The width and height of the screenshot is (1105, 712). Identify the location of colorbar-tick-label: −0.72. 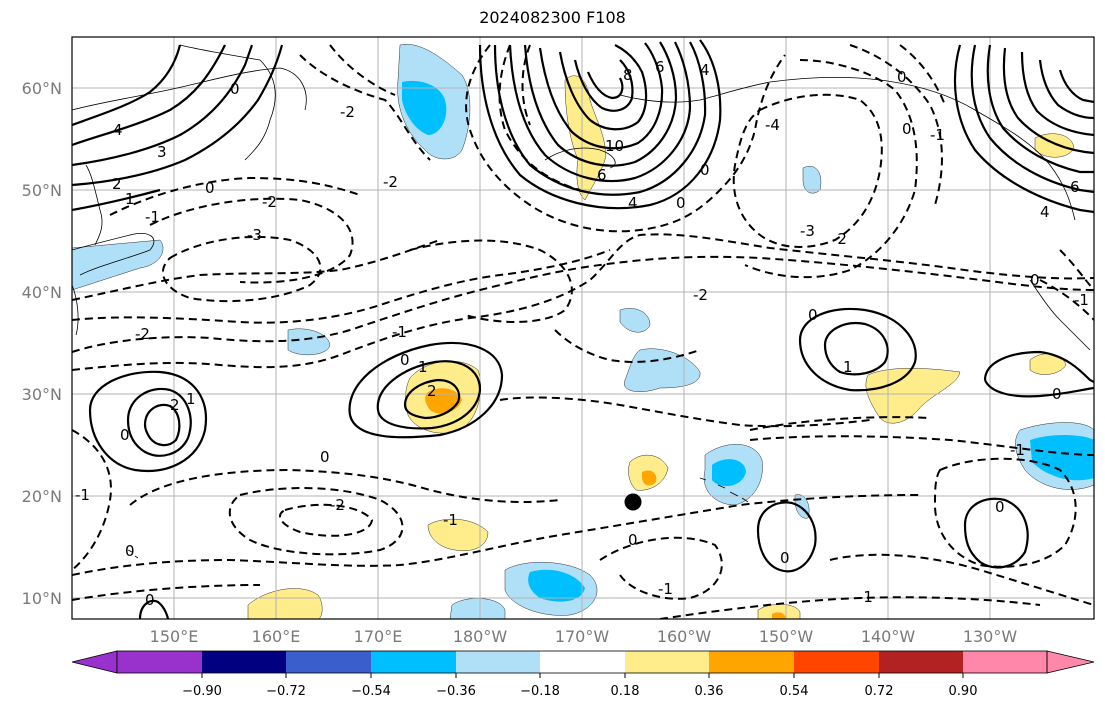
(286, 691).